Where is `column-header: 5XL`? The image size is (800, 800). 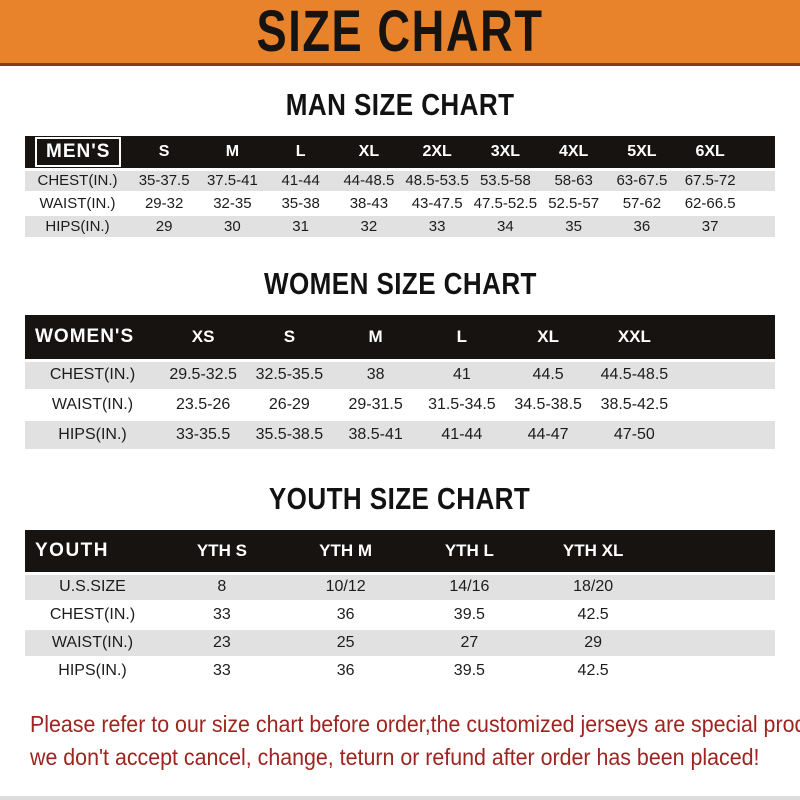 column-header: 5XL is located at coordinates (641, 152).